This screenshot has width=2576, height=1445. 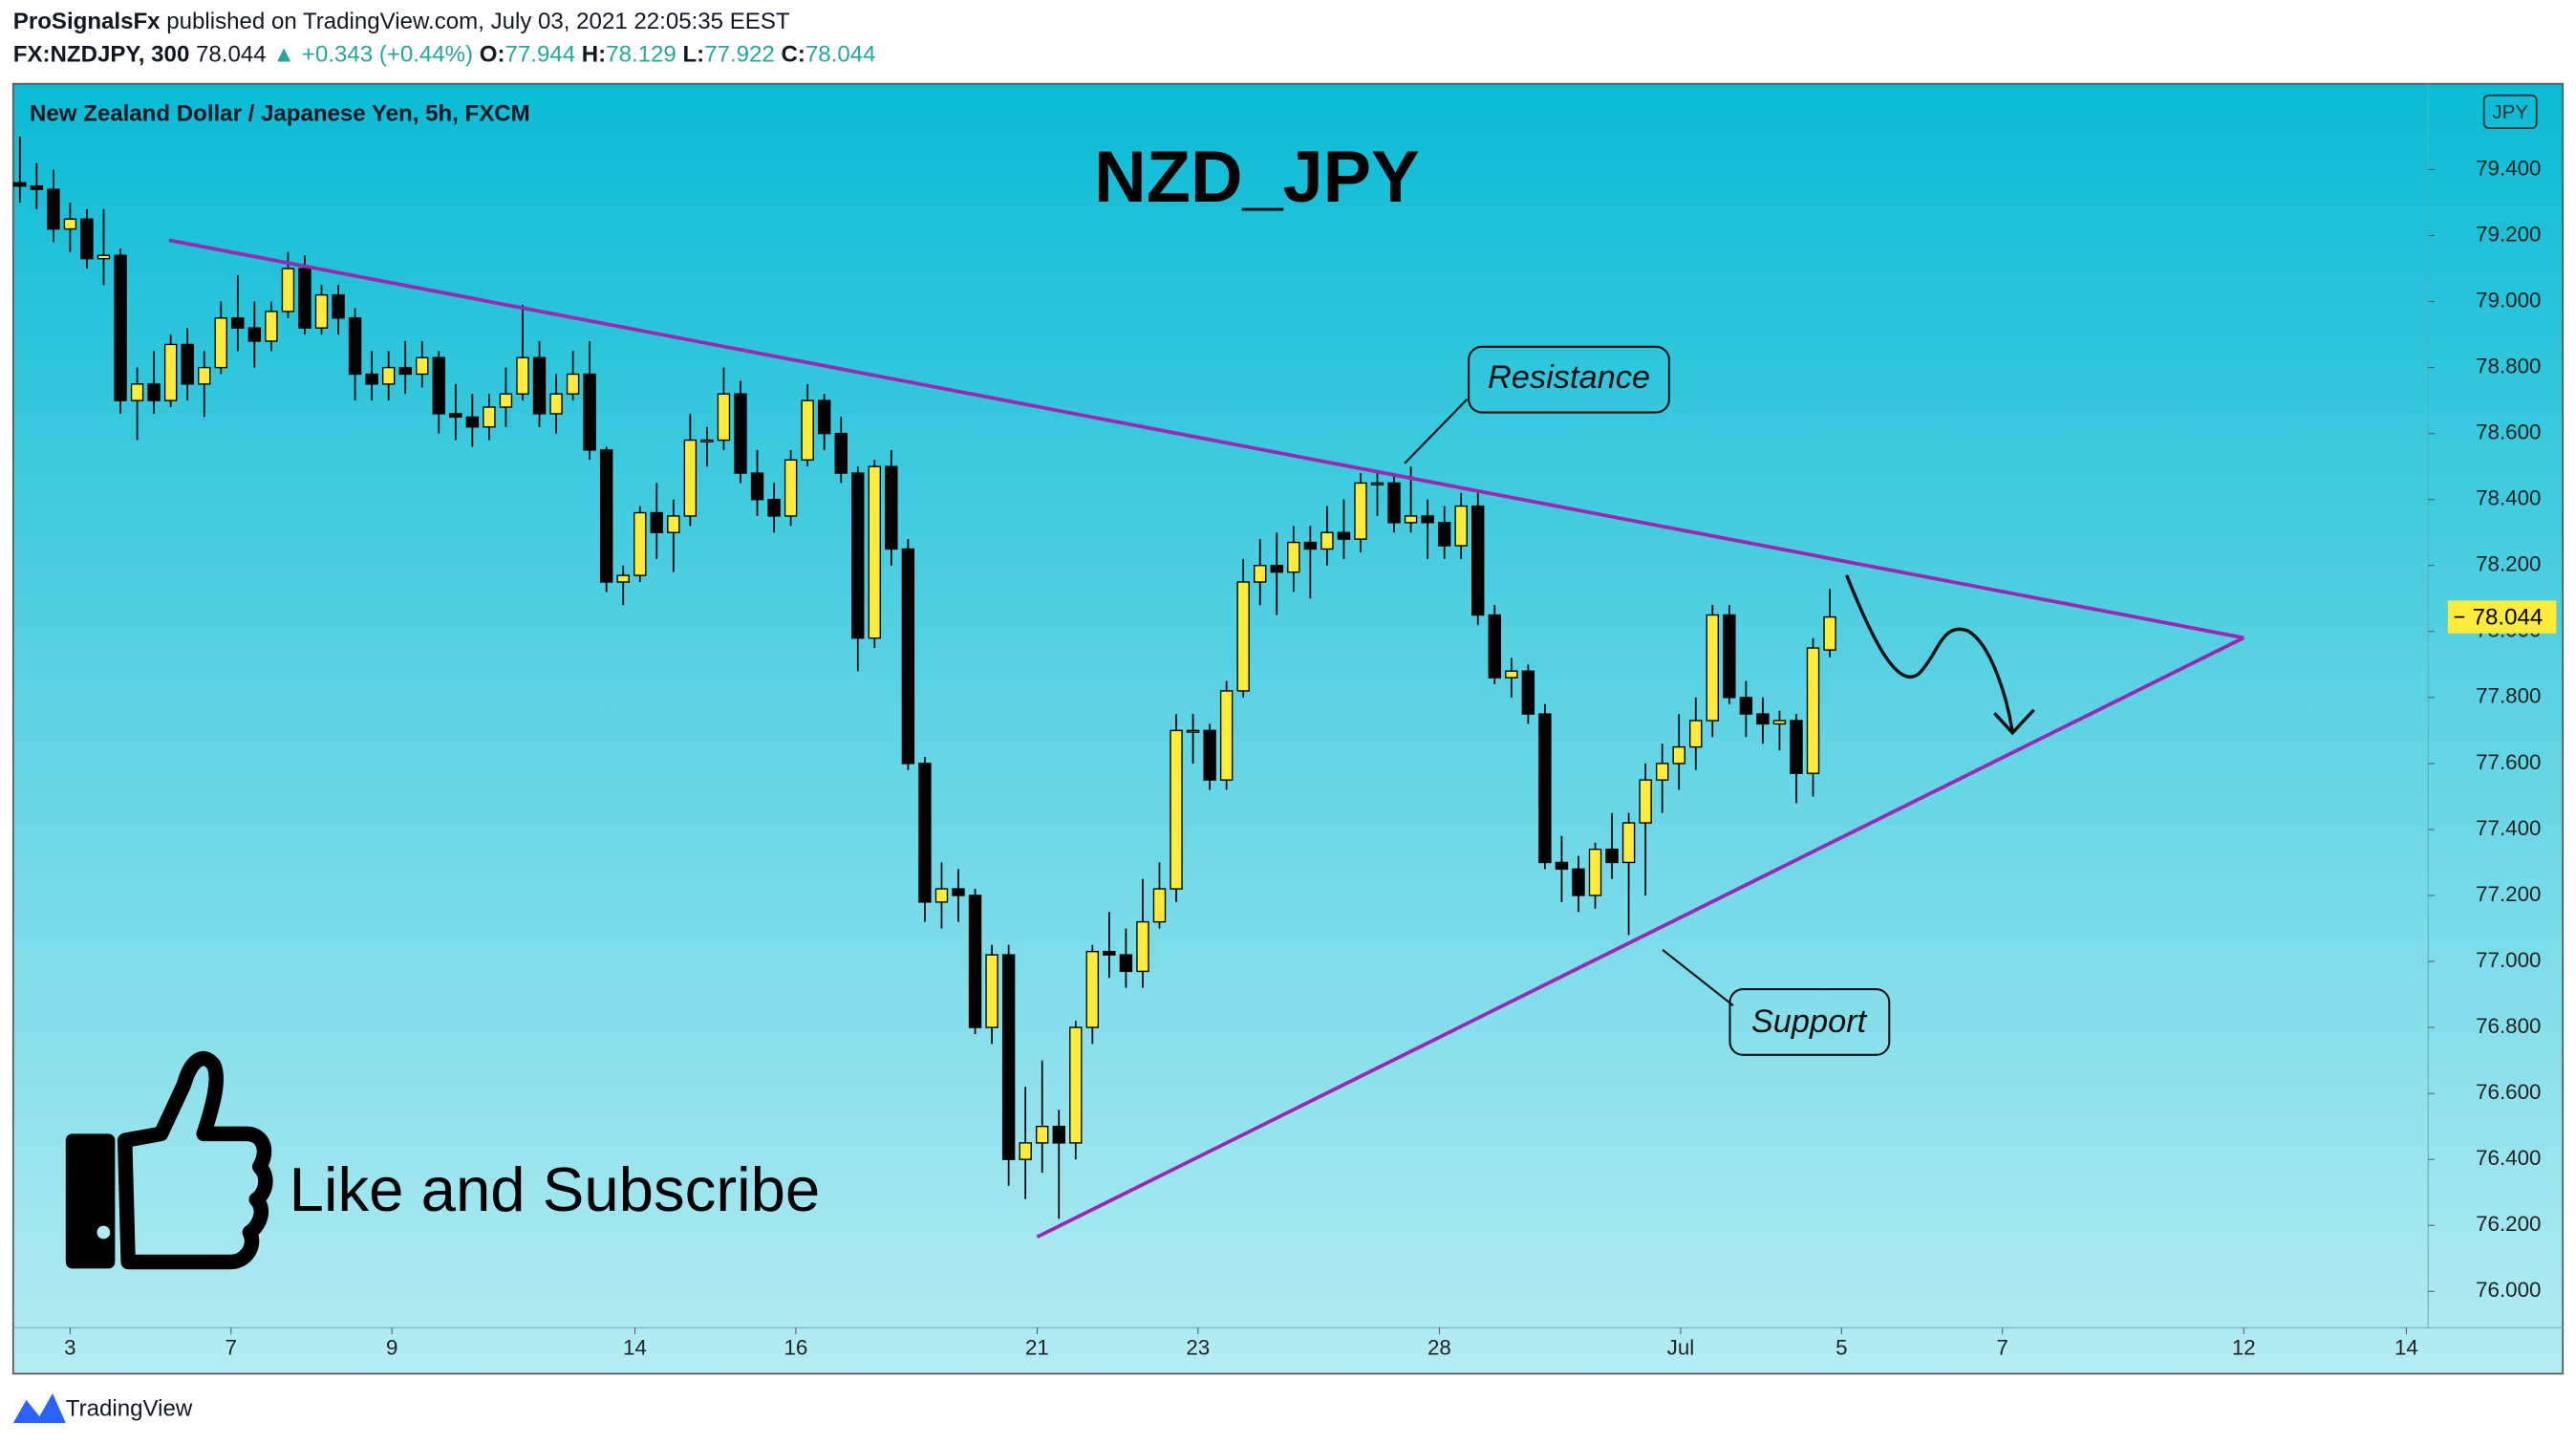 I want to click on currency: JPY, so click(x=2510, y=112).